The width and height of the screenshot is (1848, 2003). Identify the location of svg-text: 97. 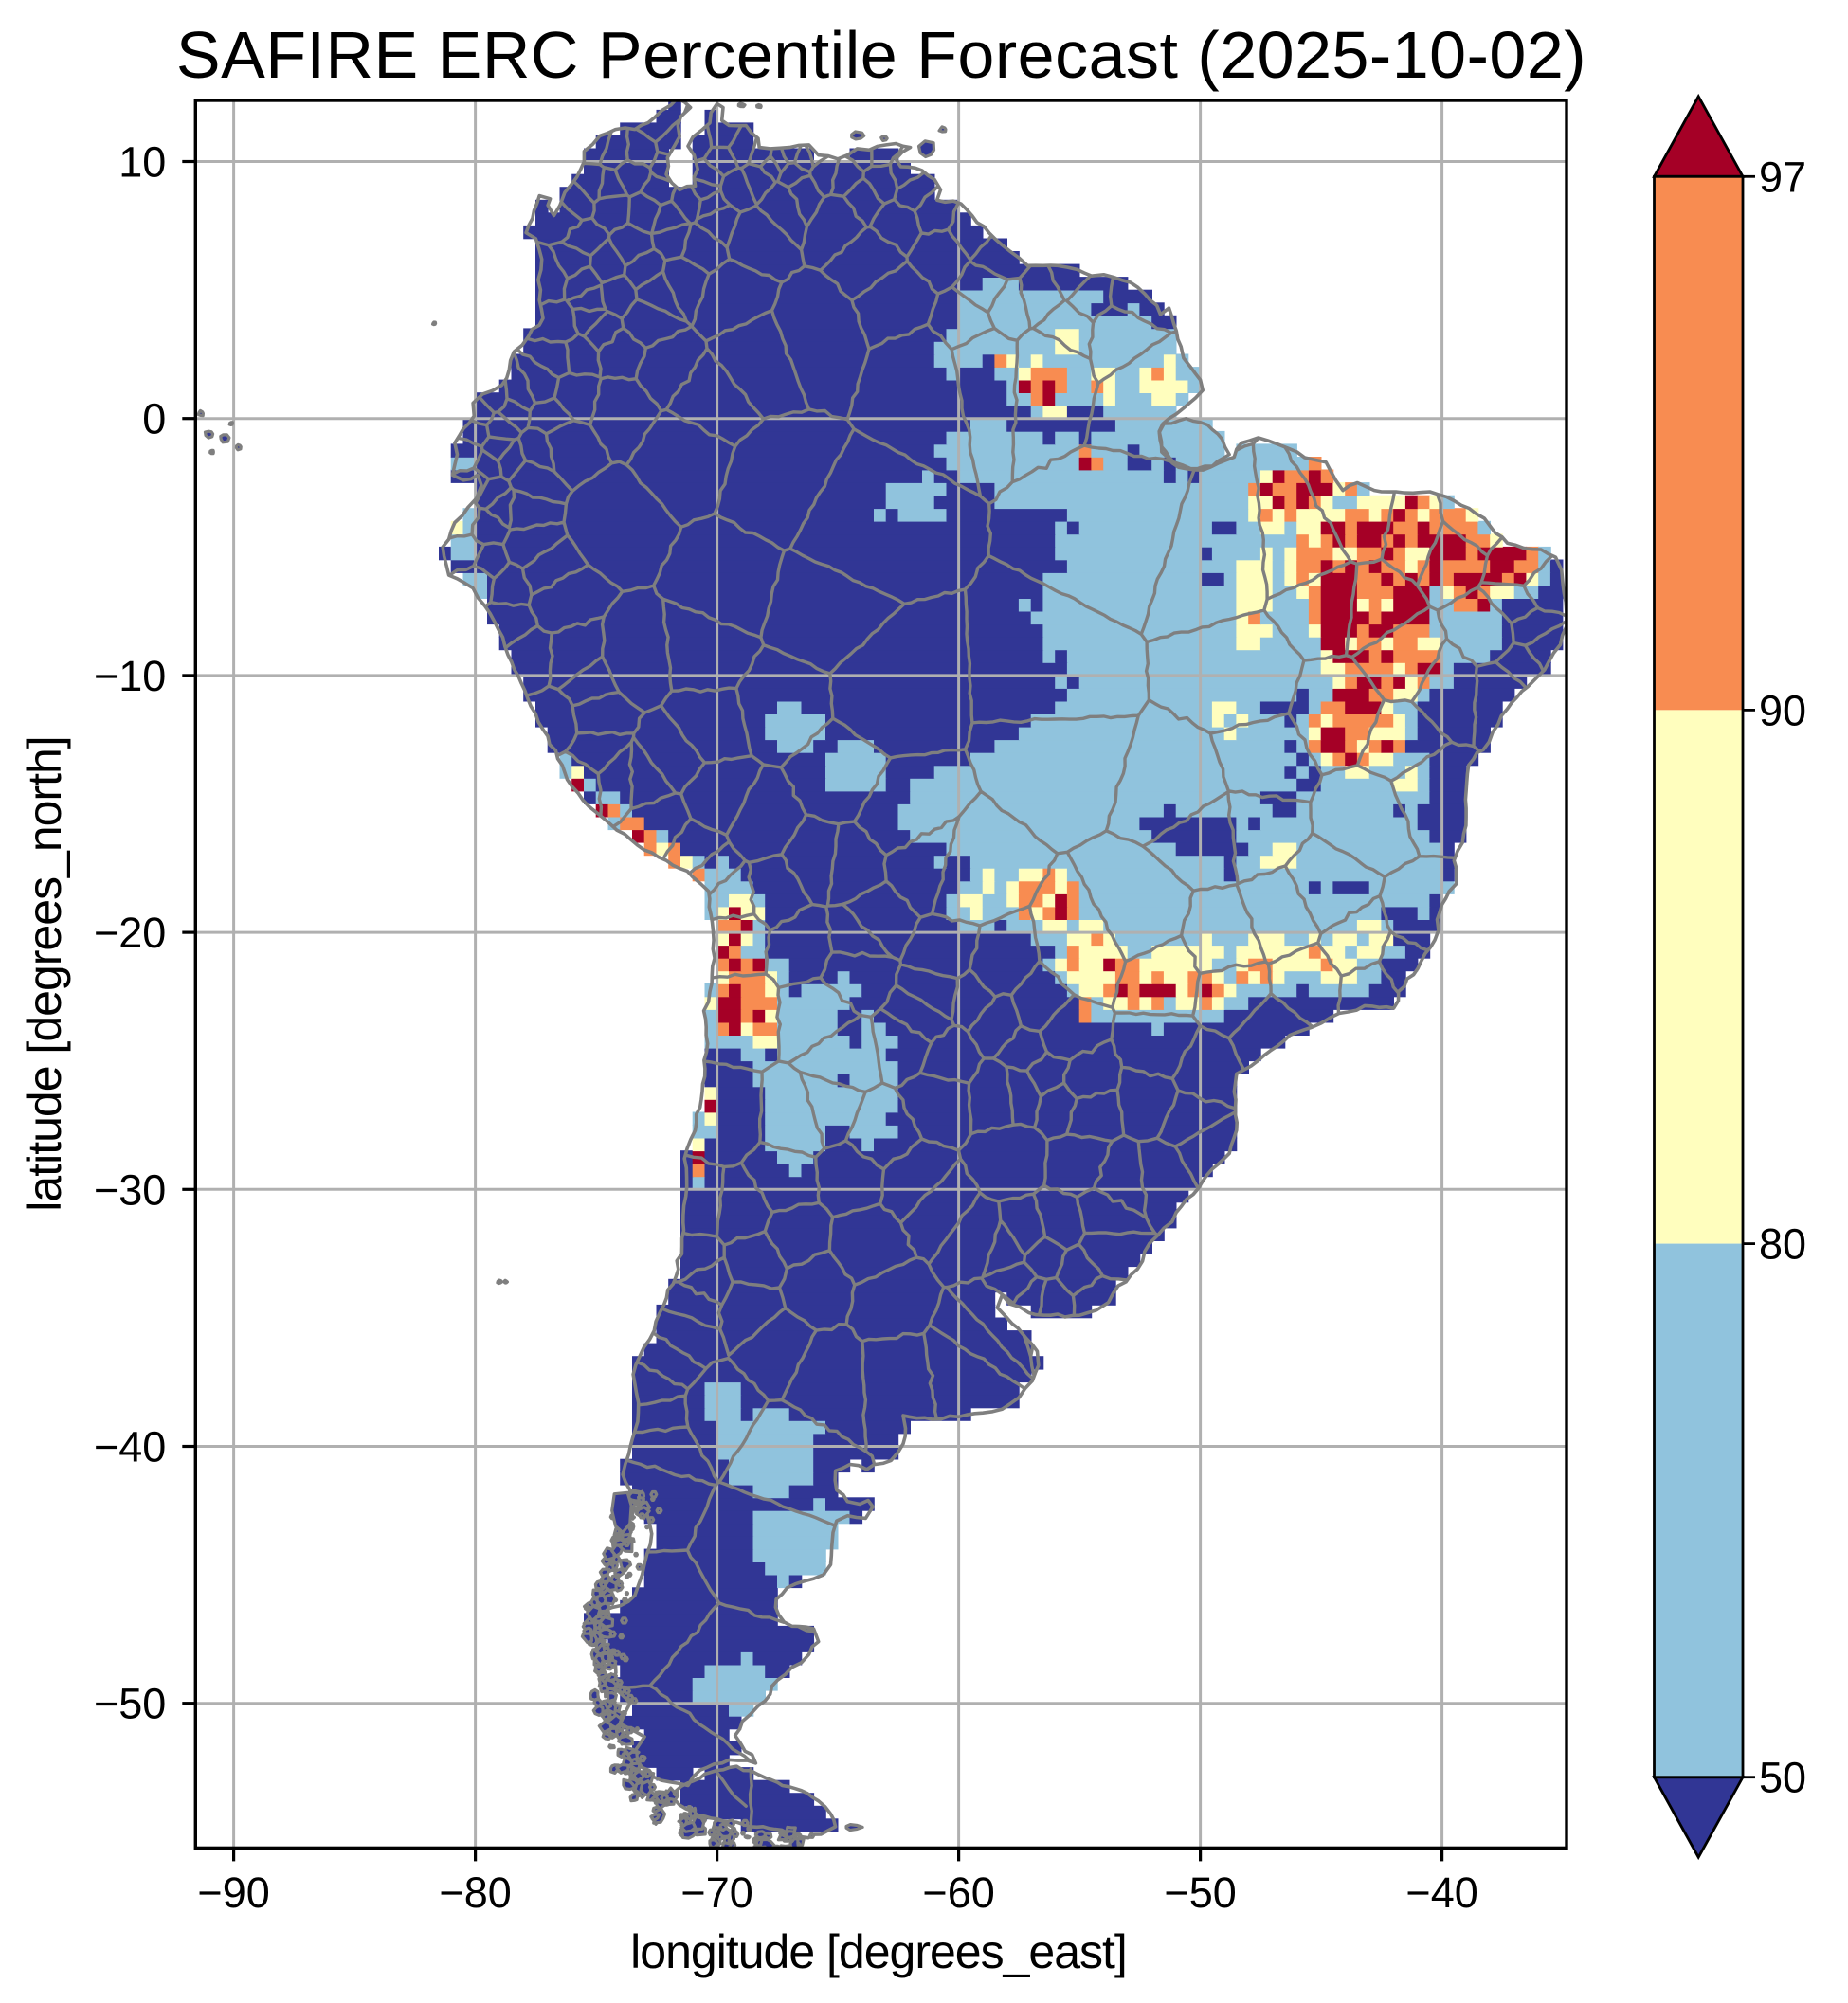
(1782, 177).